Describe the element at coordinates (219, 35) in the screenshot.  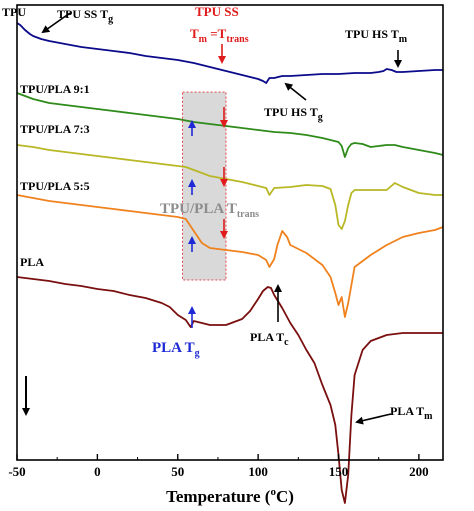
I see `annotation-tm-equals-ttrans: Tm =Ttrans` at that location.